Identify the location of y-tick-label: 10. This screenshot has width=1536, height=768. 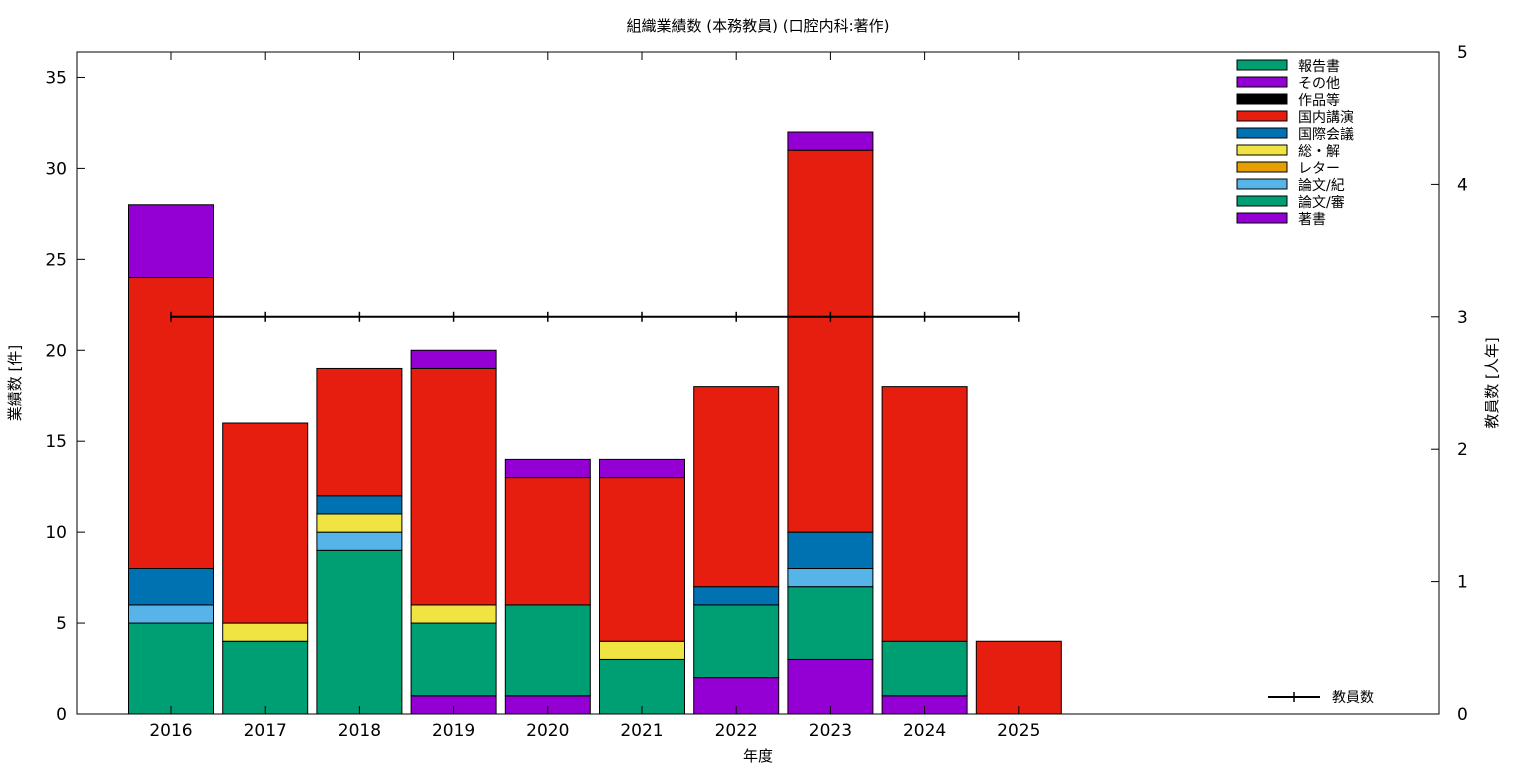
(56, 533).